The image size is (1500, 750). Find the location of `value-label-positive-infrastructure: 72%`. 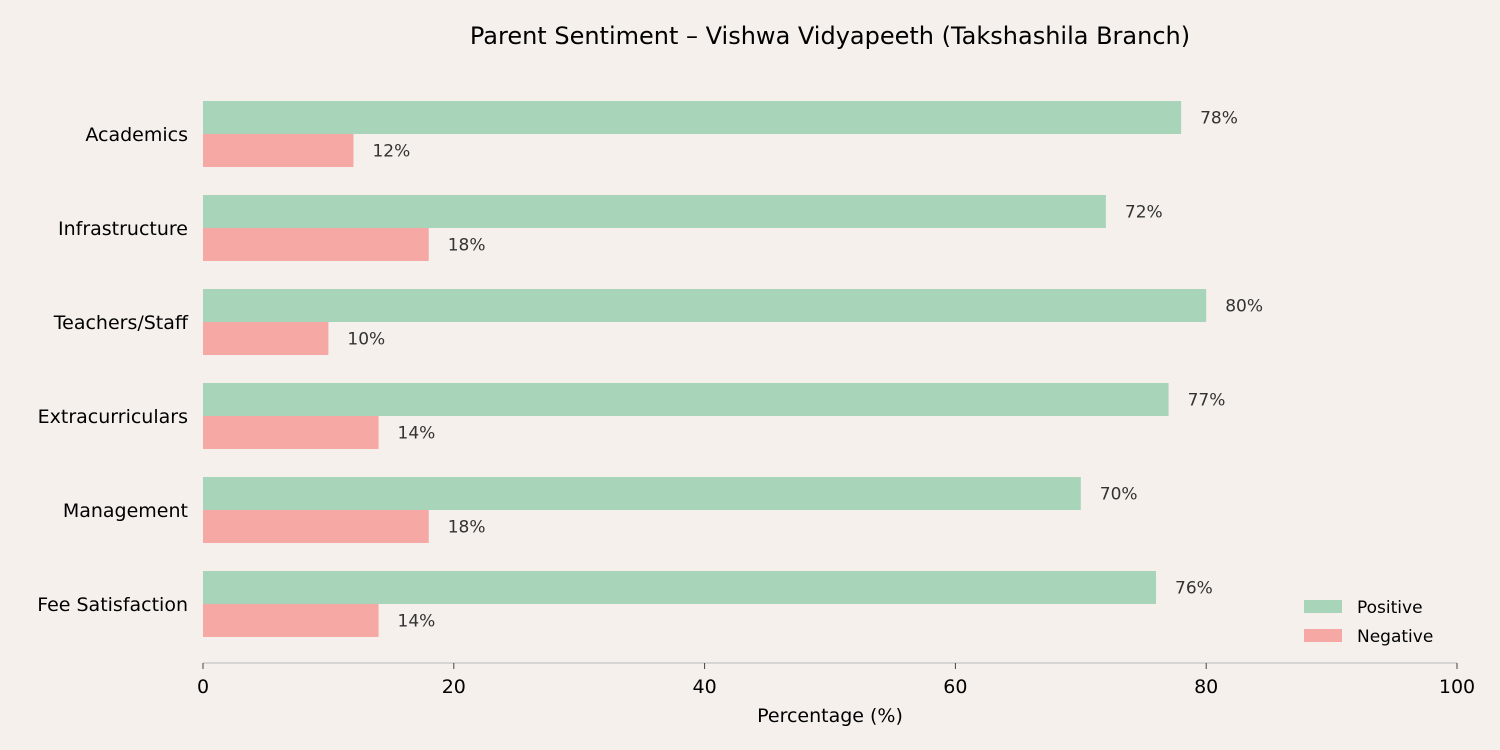

value-label-positive-infrastructure: 72% is located at coordinates (1144, 213).